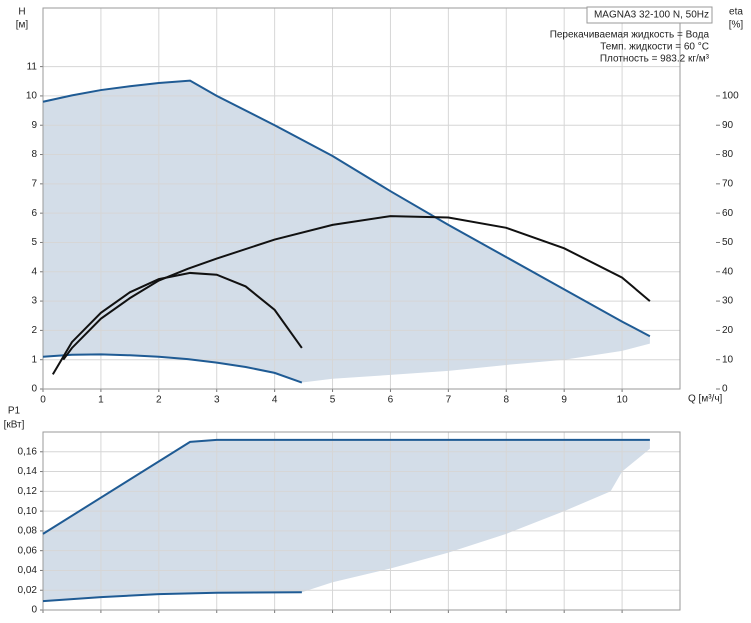 This screenshot has height=623, width=751. What do you see at coordinates (28, 590) in the screenshot?
I see `y-tick-label: 0,02` at bounding box center [28, 590].